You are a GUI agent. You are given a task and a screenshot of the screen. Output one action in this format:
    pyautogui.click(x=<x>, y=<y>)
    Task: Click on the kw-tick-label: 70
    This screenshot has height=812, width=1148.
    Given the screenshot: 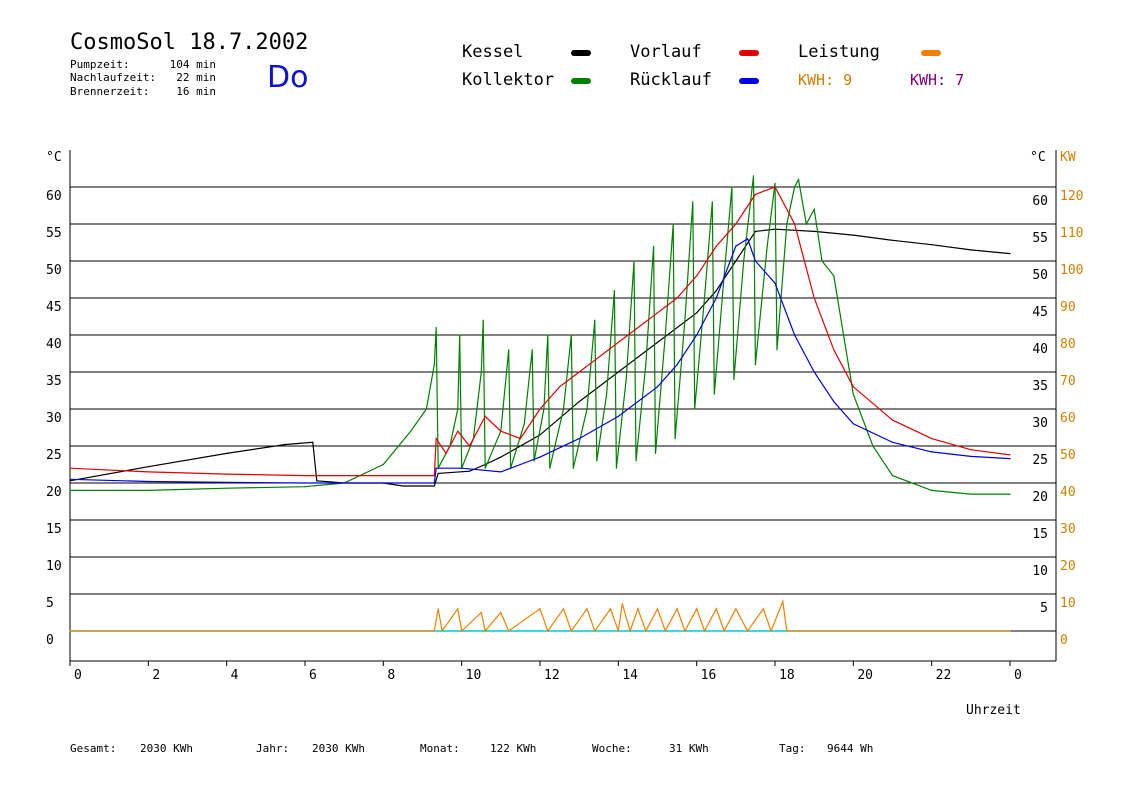 What is the action you would take?
    pyautogui.click(x=1068, y=381)
    